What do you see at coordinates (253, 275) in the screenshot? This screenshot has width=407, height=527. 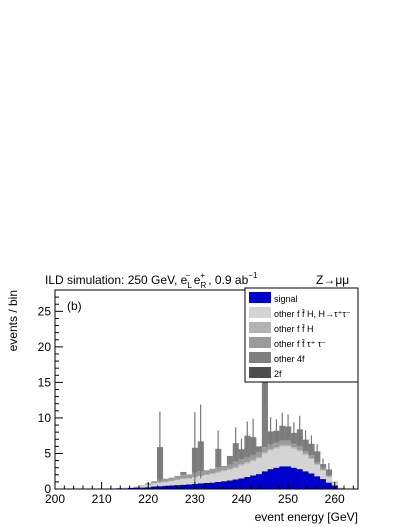 I see `title-sup-inv: −1` at bounding box center [253, 275].